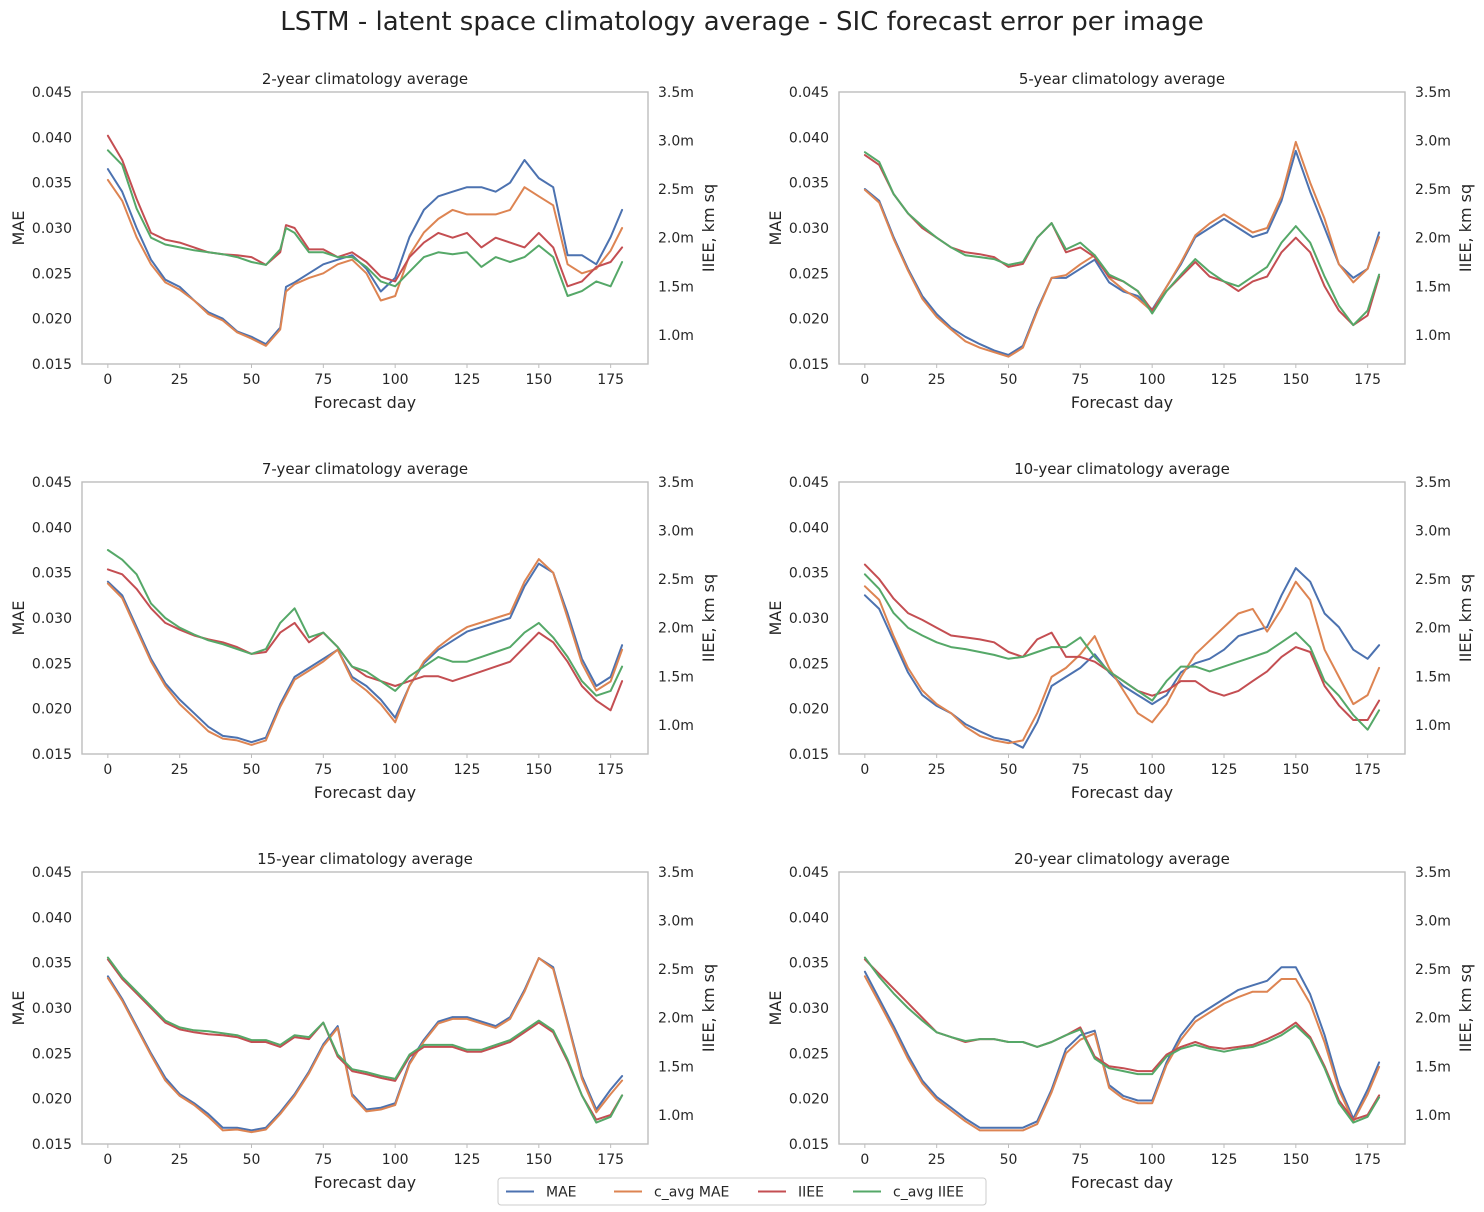  Describe the element at coordinates (1122, 252) in the screenshot. I see `series-line-mae` at that location.